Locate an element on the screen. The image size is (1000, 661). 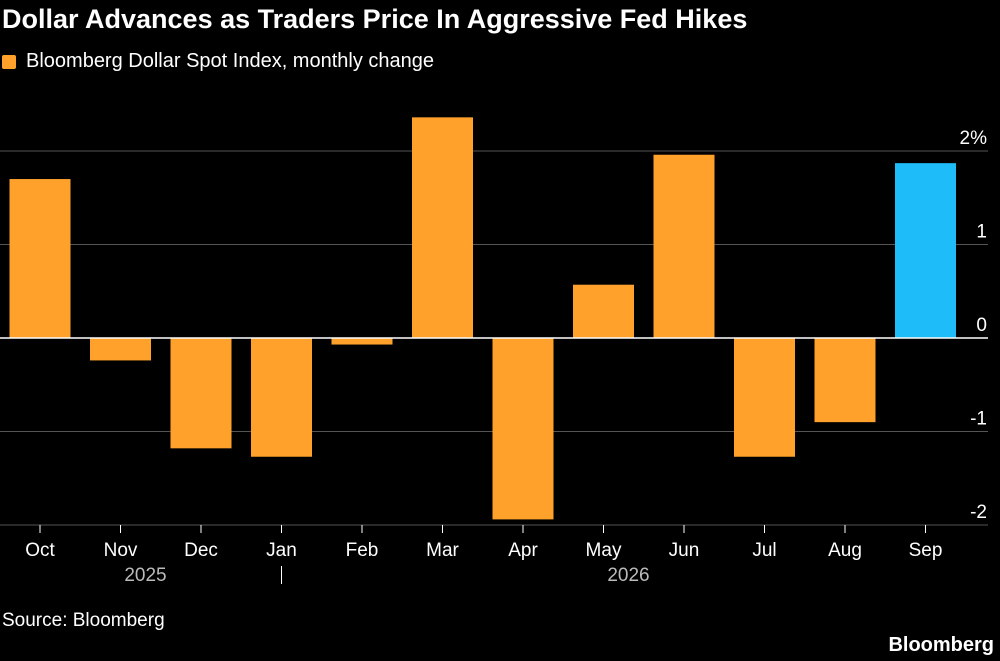
bar-aug is located at coordinates (845, 380).